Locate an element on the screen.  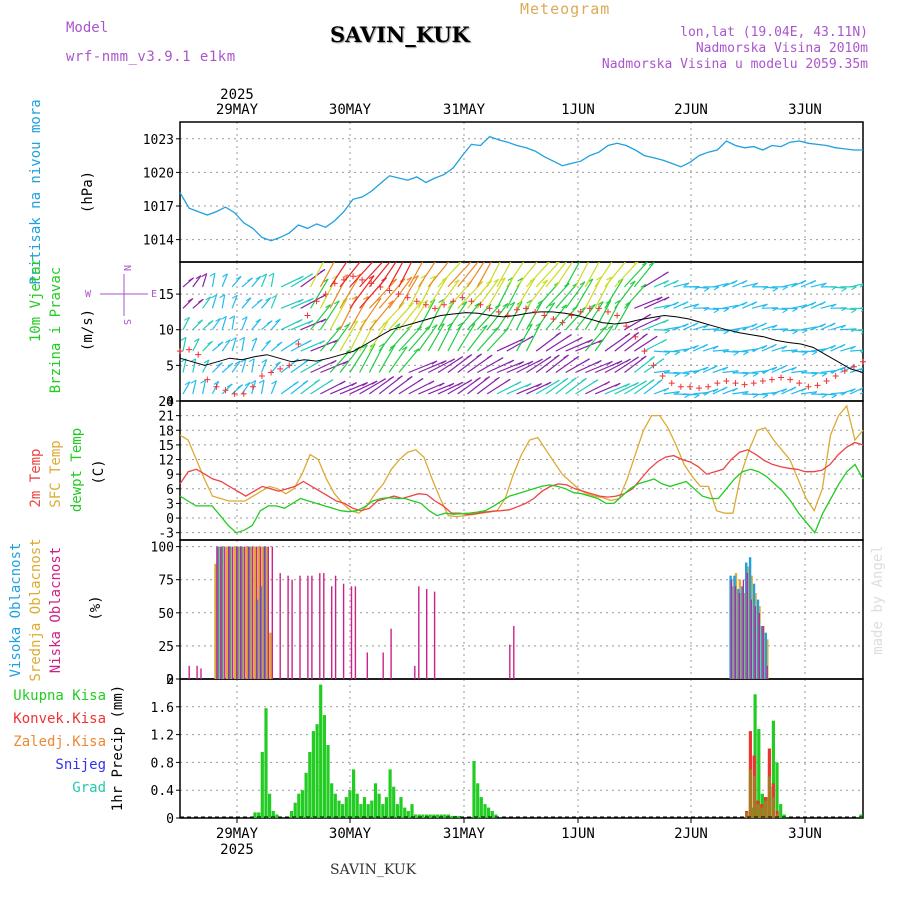
cloud-high-bar is located at coordinates (742, 632).